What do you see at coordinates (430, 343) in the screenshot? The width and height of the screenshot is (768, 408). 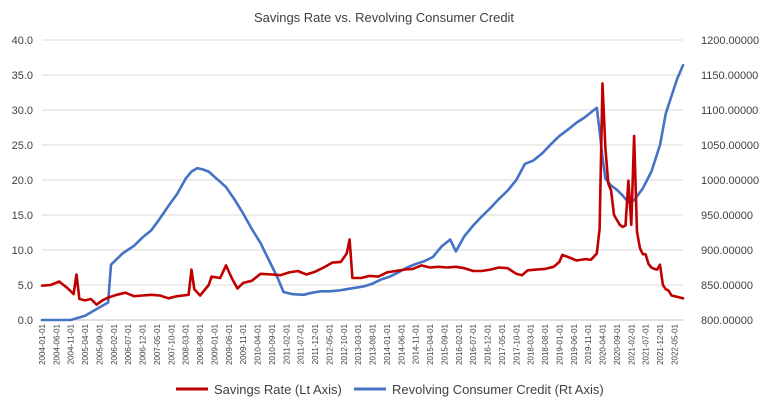 I see `x-axis-tick-label: 2015-04-01` at bounding box center [430, 343].